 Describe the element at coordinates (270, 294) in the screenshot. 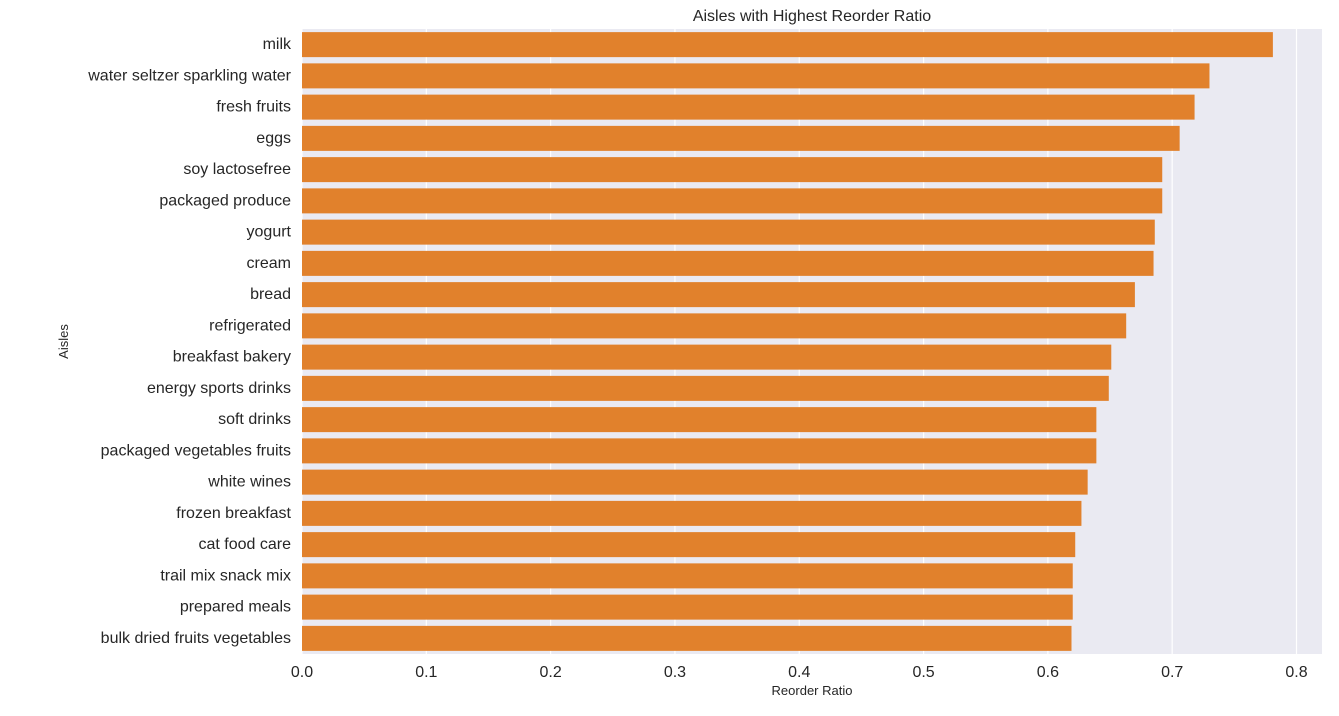

I see `y-tick-label: bread` at that location.